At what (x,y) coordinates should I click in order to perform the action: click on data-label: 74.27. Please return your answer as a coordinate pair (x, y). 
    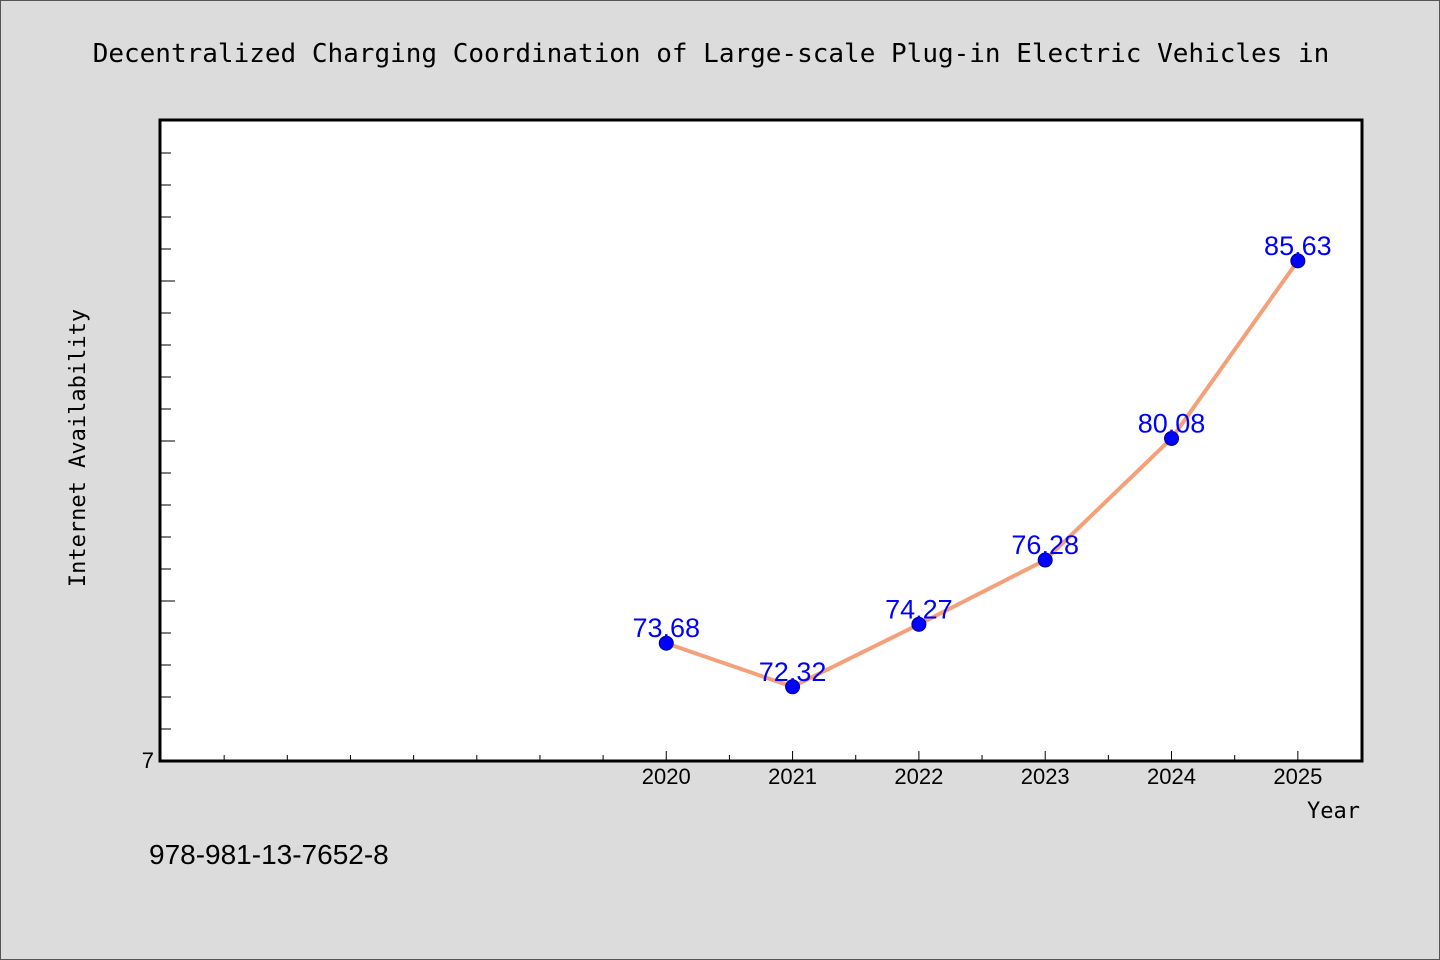
    Looking at the image, I should click on (919, 609).